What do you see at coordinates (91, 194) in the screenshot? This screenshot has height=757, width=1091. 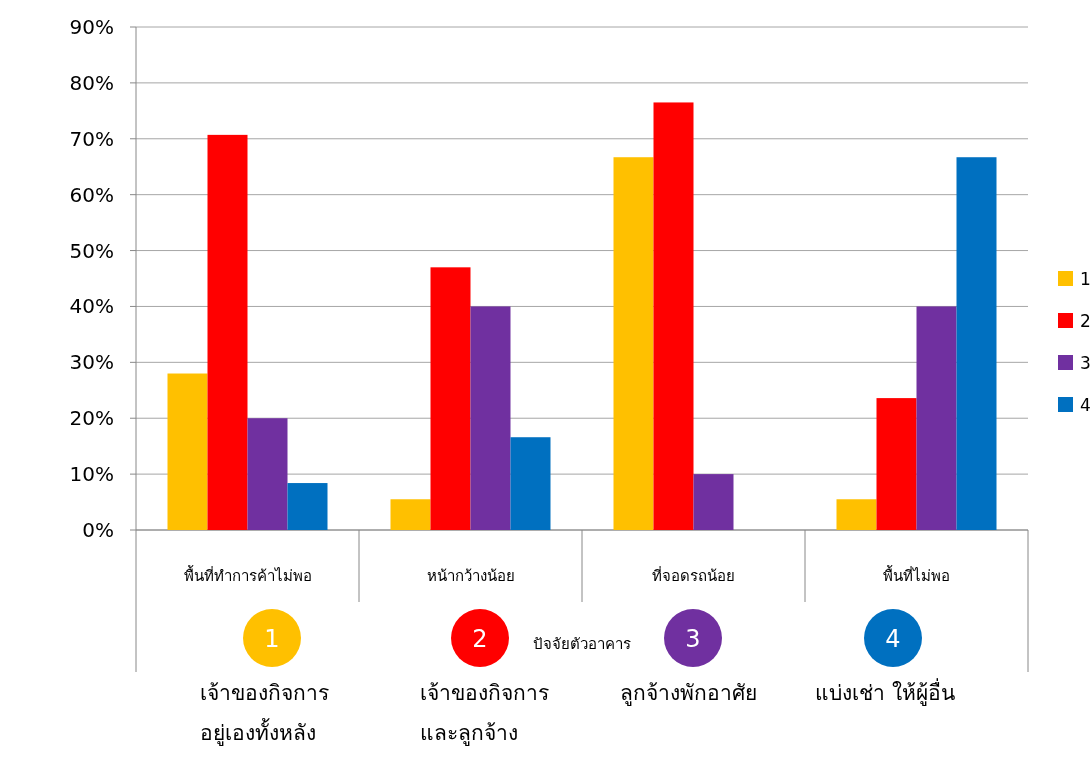 I see `y-tick-label: 60%` at bounding box center [91, 194].